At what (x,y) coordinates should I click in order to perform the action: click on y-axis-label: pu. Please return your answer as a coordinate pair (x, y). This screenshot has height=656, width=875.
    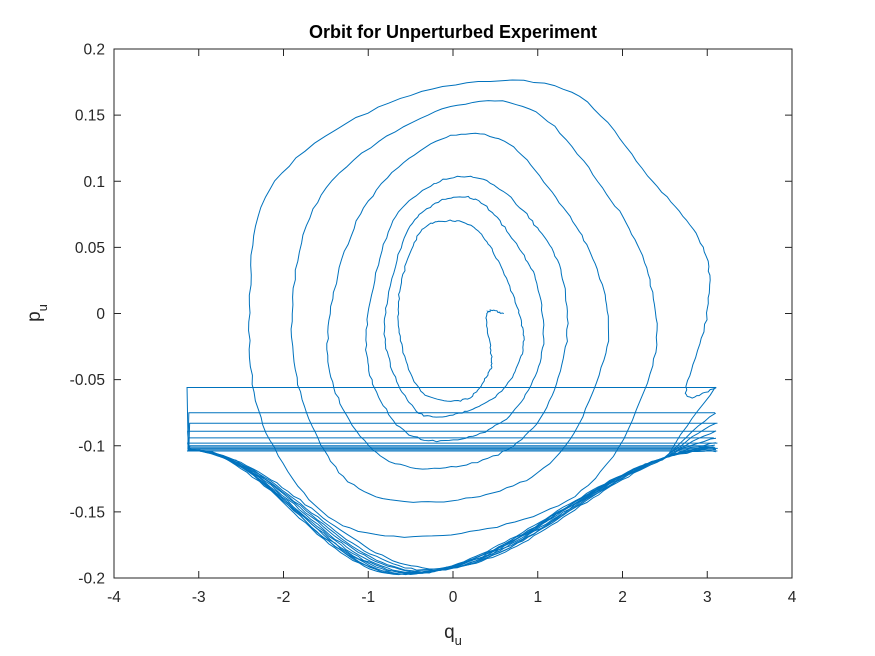
    Looking at the image, I should click on (37, 313).